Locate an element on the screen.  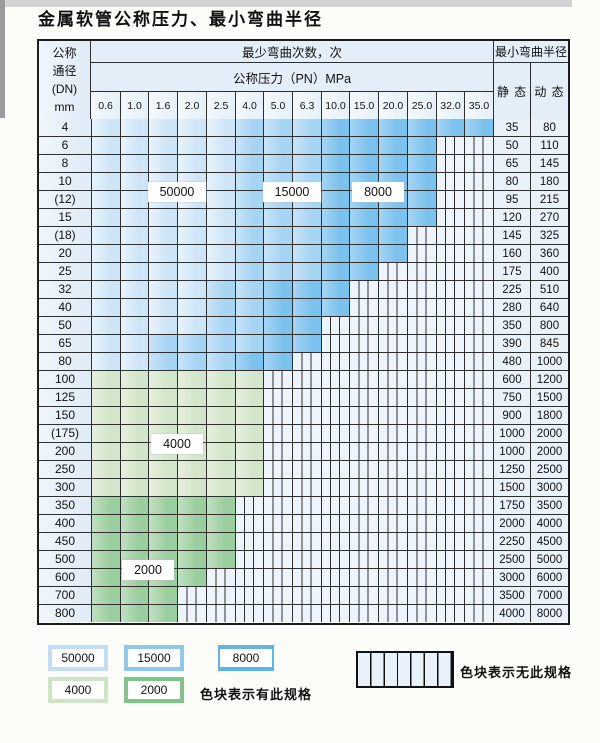
static-value-cell: 2500 is located at coordinates (511, 559).